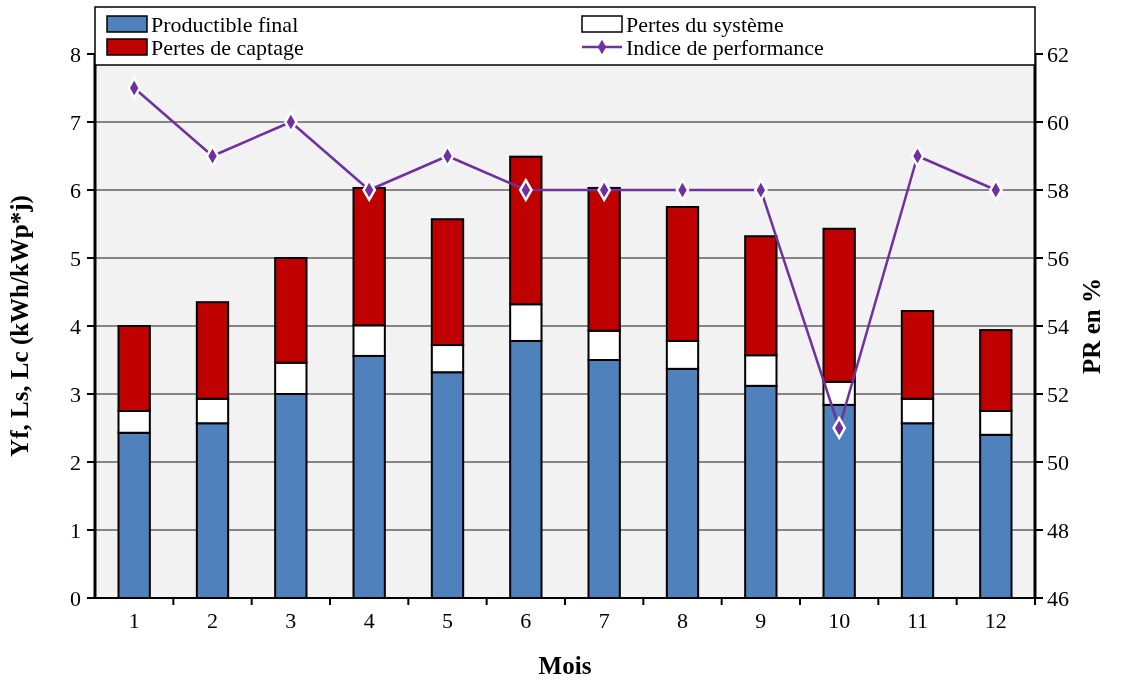  I want to click on y2-tick-label: 48, so click(1058, 530).